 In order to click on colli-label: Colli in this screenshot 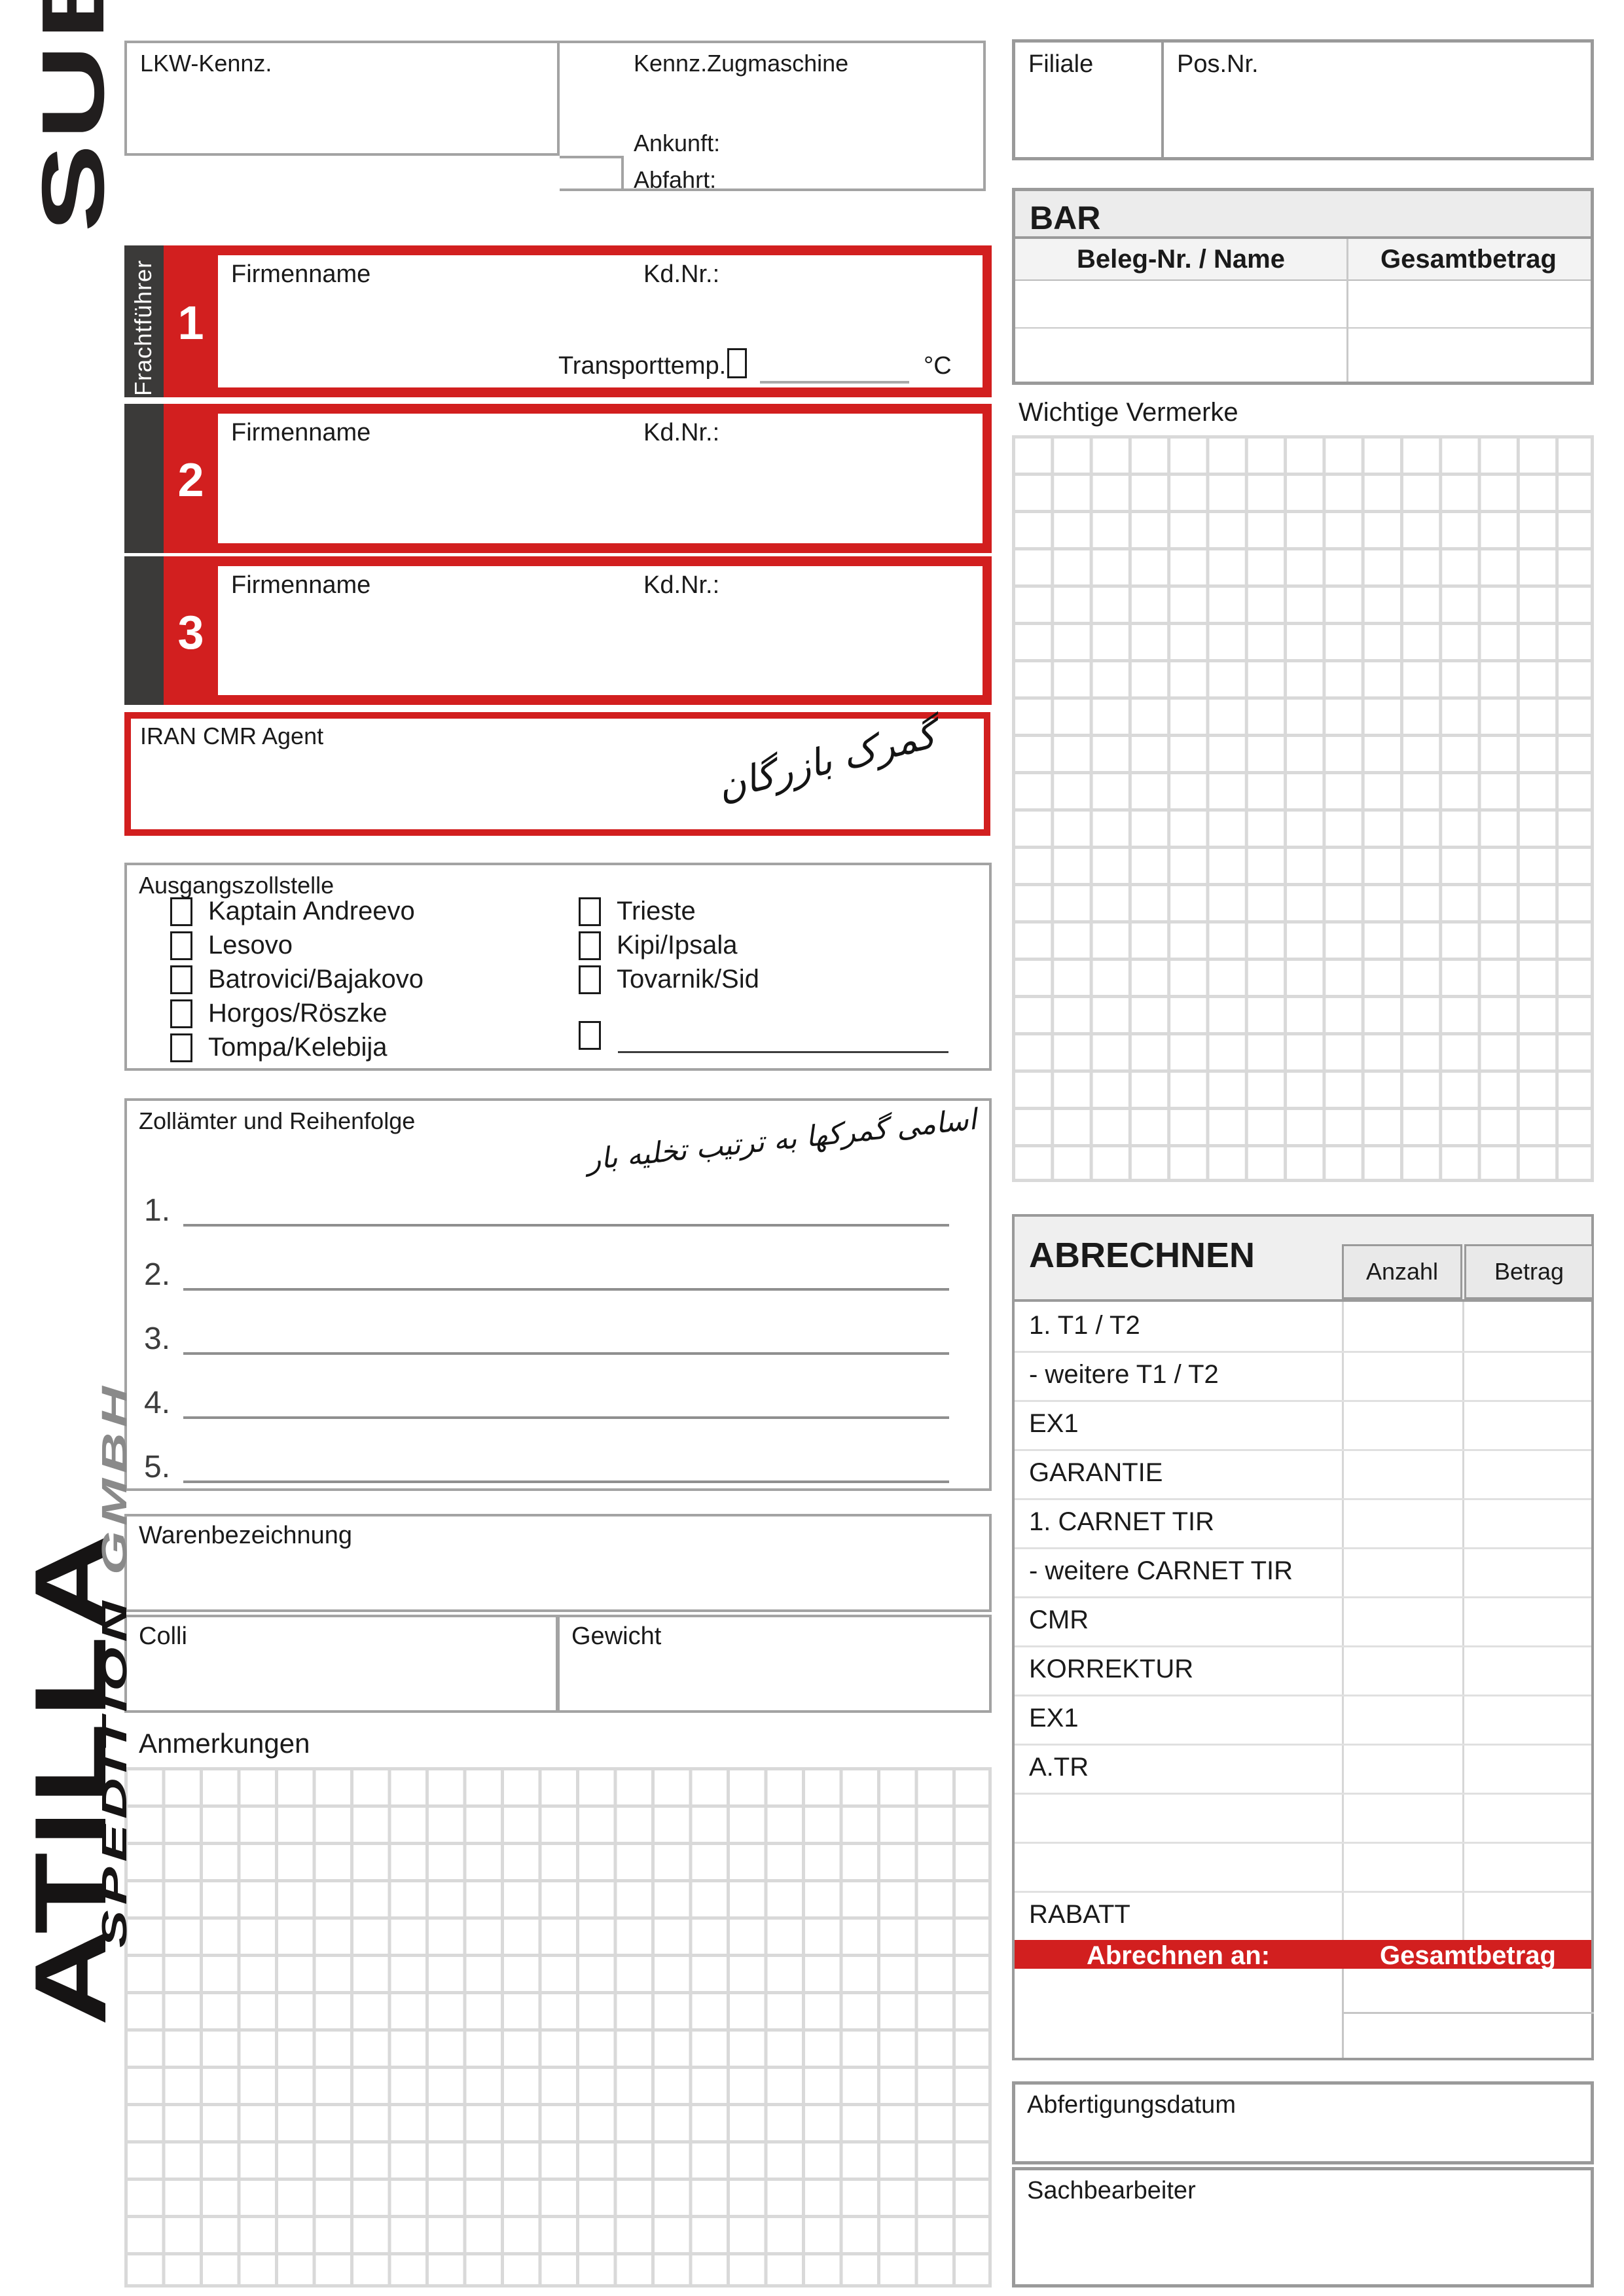, I will do `click(163, 1636)`.